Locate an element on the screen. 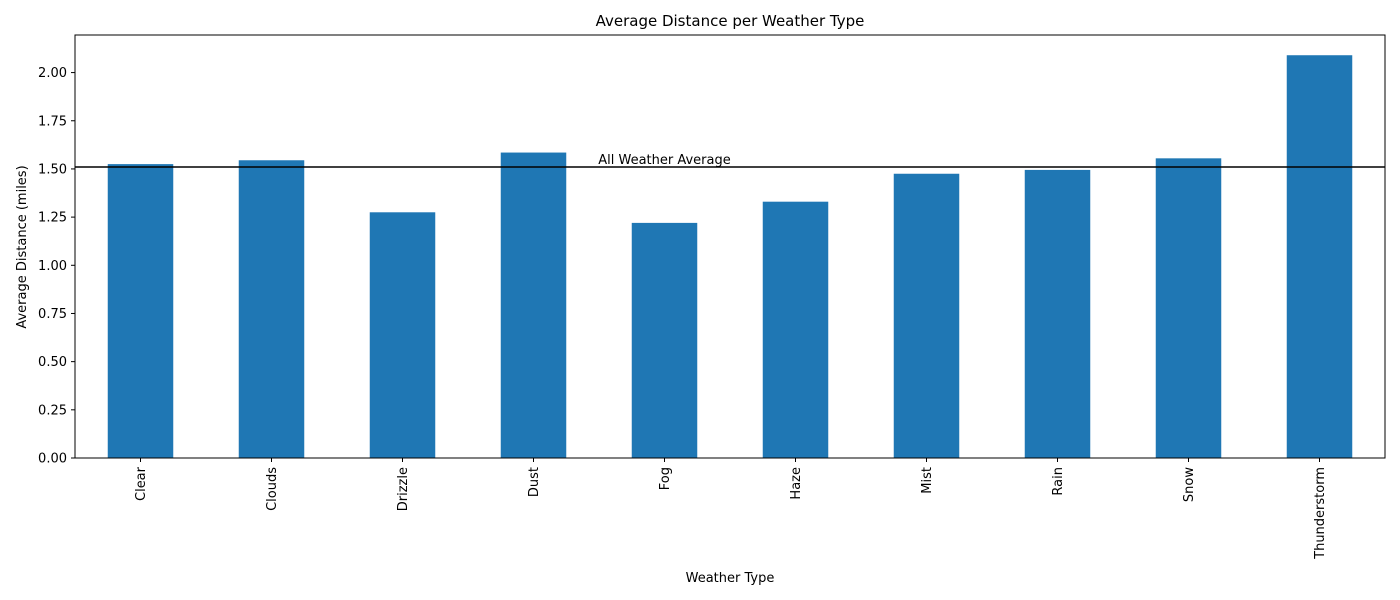 The height and width of the screenshot is (600, 1400). x-tick-label: Drizzle is located at coordinates (403, 489).